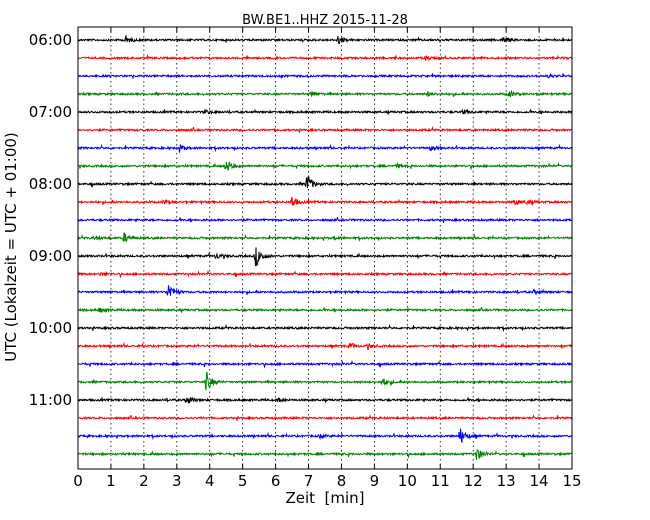 This screenshot has width=650, height=520. Describe the element at coordinates (50, 184) in the screenshot. I see `y-tick-label: 08:00` at that location.